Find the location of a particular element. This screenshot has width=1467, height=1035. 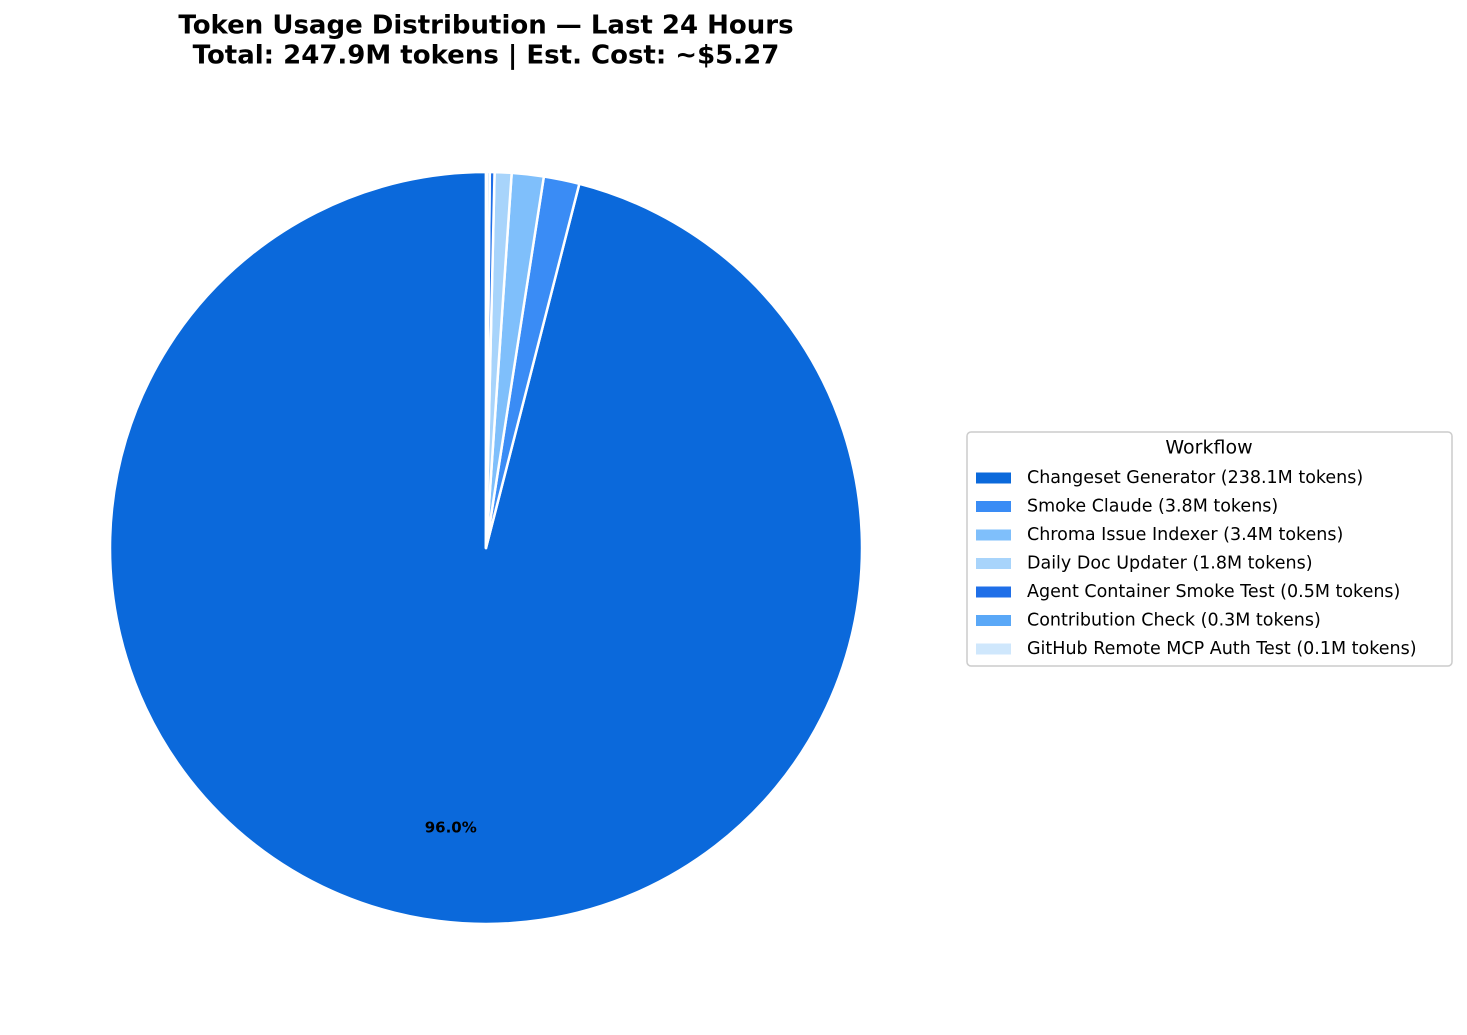

pie-slice is located at coordinates (486, 360).